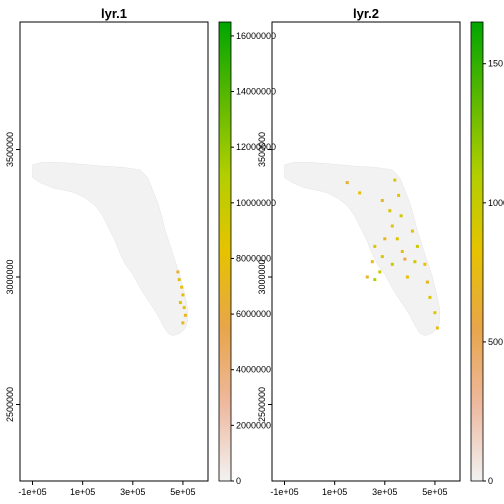 The height and width of the screenshot is (504, 504). I want to click on colorbar-tick-label: 150, so click(495, 64).